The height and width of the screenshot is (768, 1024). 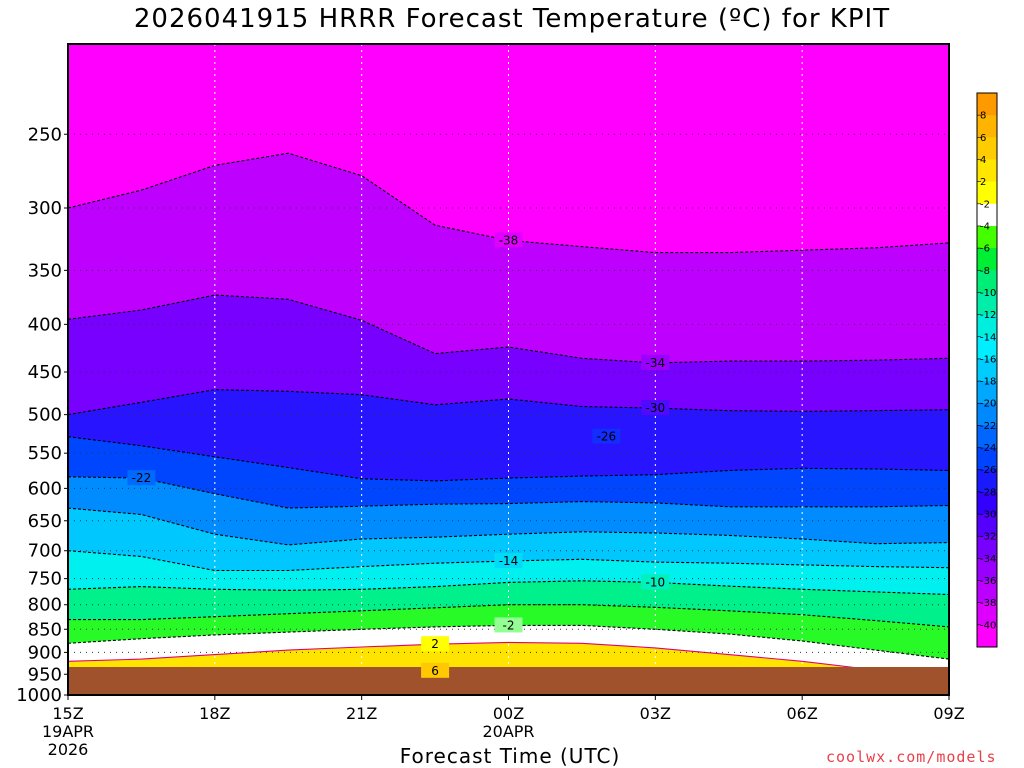 I want to click on y-tick-label: 450, so click(x=45, y=372).